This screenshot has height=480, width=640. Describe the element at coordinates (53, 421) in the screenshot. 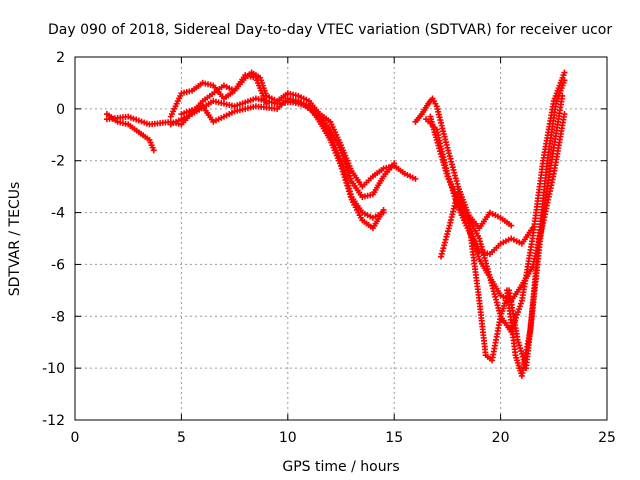

I see `y-tick-label: -12` at that location.